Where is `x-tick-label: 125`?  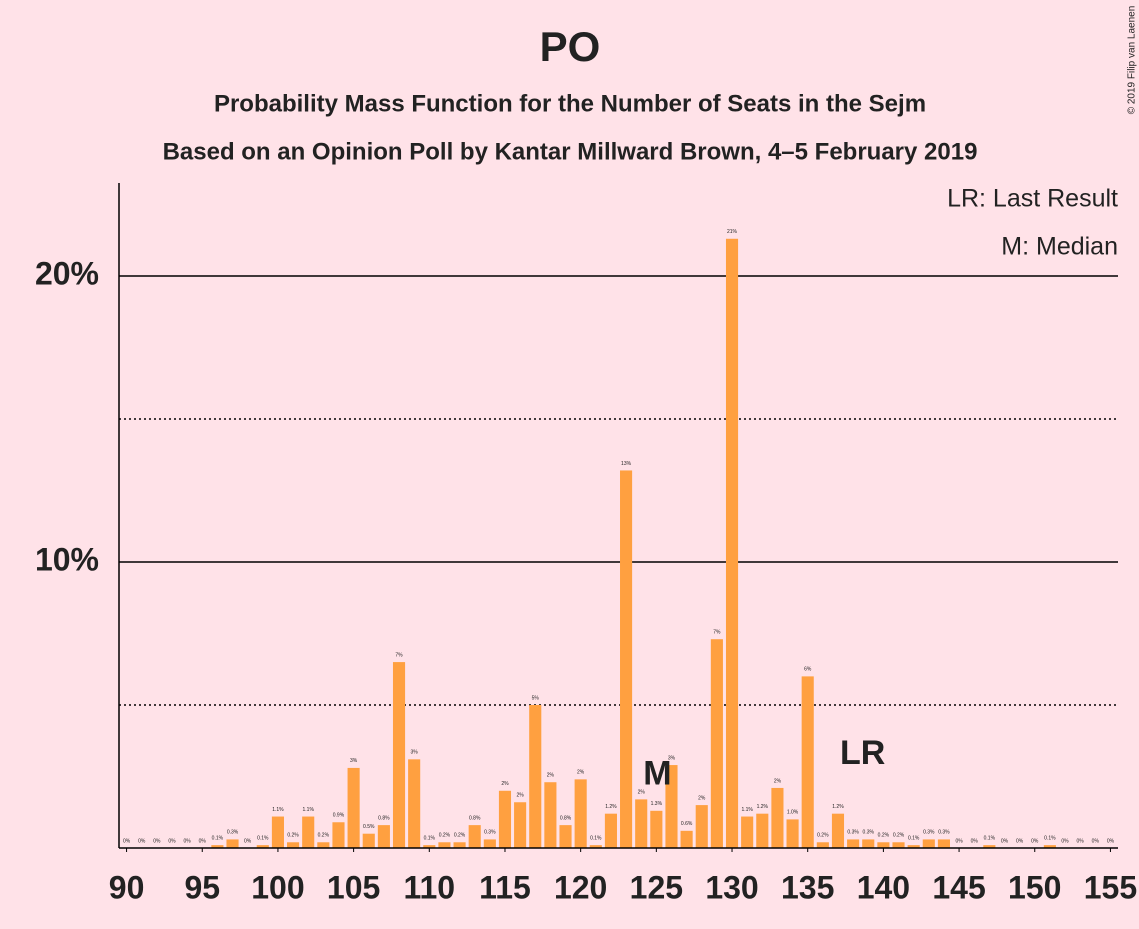
x-tick-label: 125 is located at coordinates (656, 887).